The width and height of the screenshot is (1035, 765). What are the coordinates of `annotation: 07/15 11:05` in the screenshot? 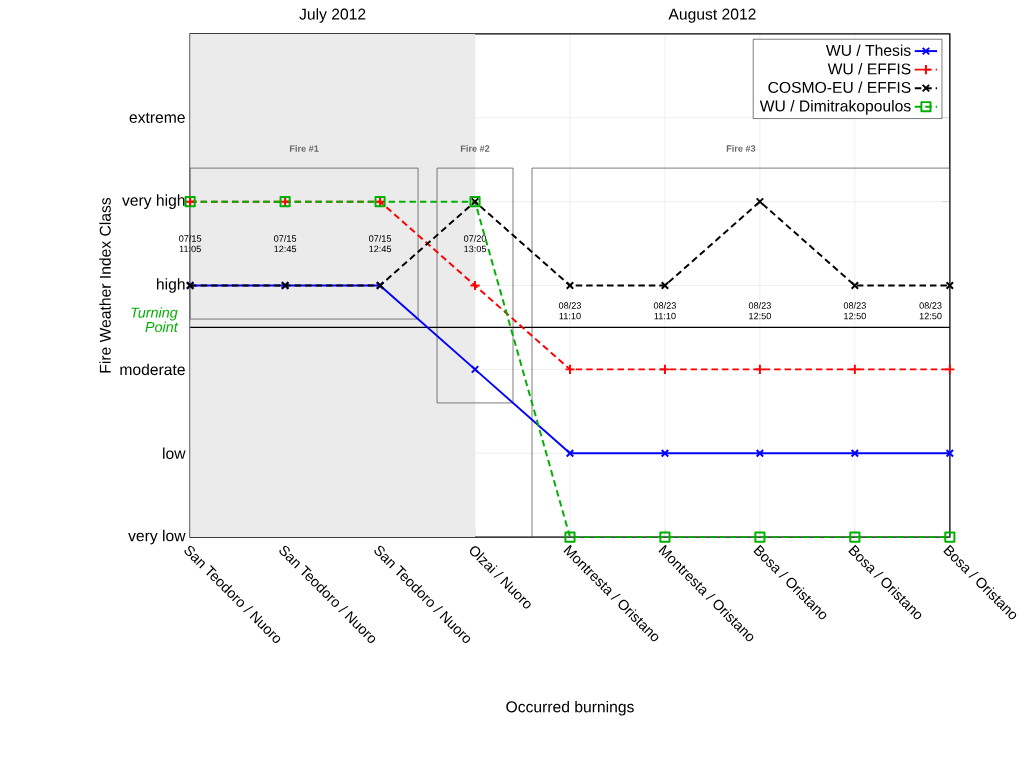 It's located at (190, 244).